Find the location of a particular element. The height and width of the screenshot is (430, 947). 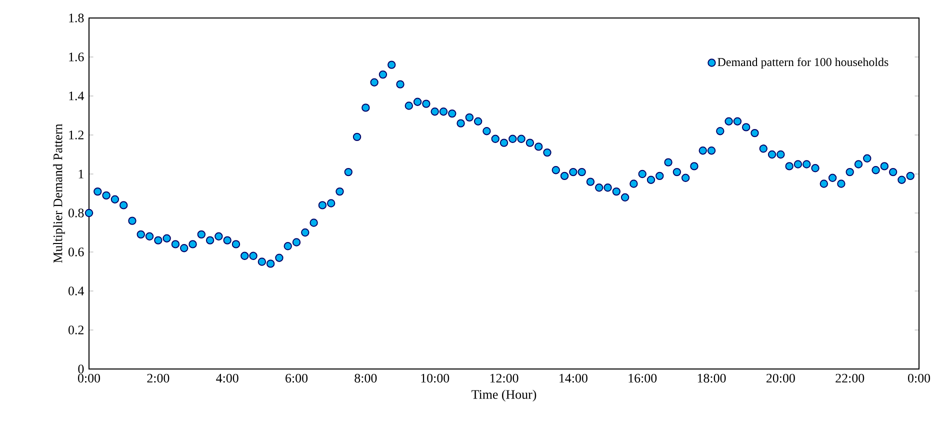

y-tick-label: 1.4 is located at coordinates (76, 96).